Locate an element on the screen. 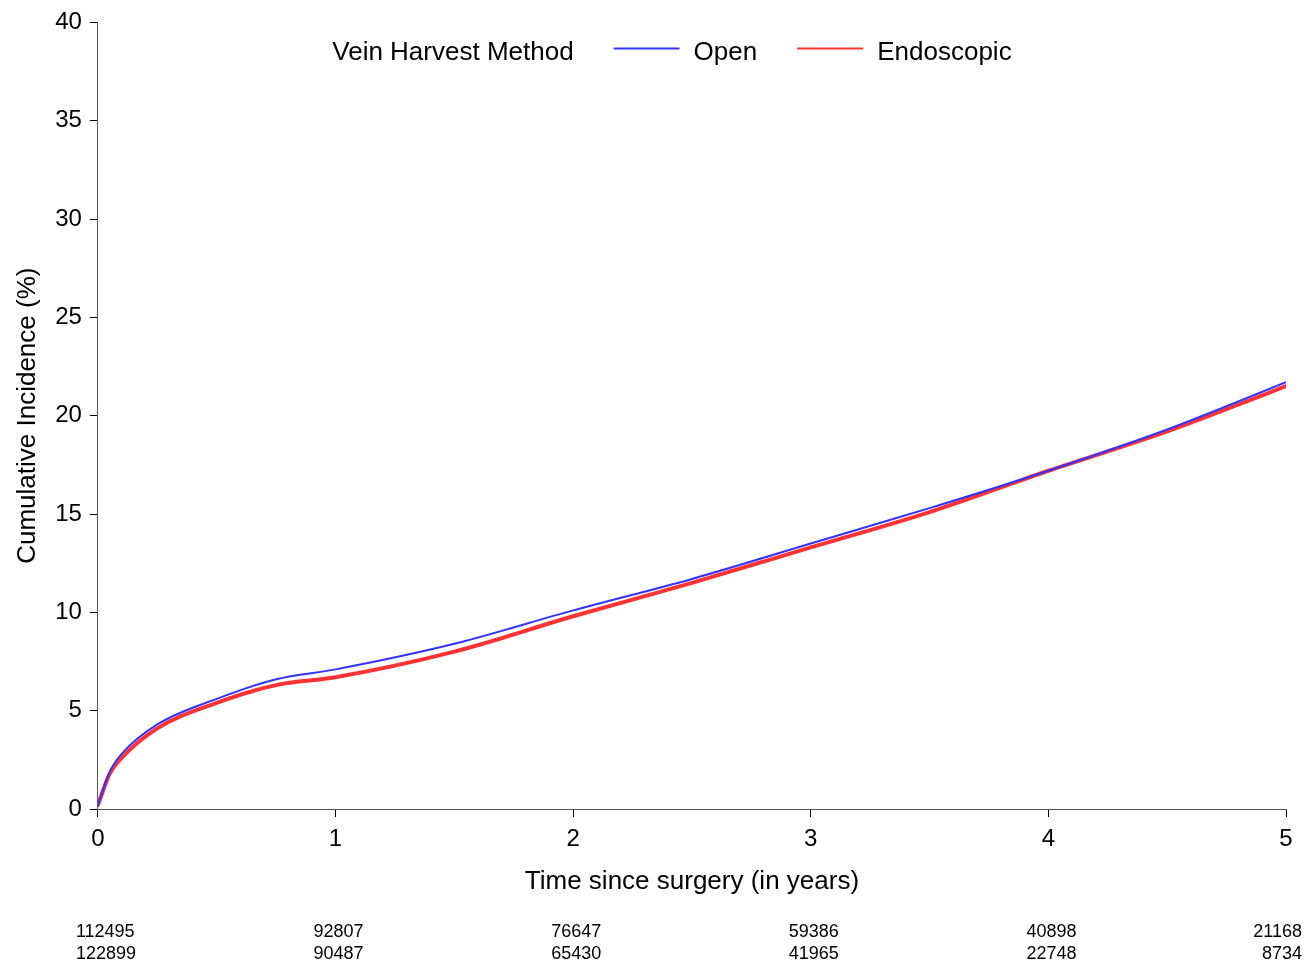 This screenshot has width=1310, height=969. x-tick-label: 5 is located at coordinates (1286, 838).